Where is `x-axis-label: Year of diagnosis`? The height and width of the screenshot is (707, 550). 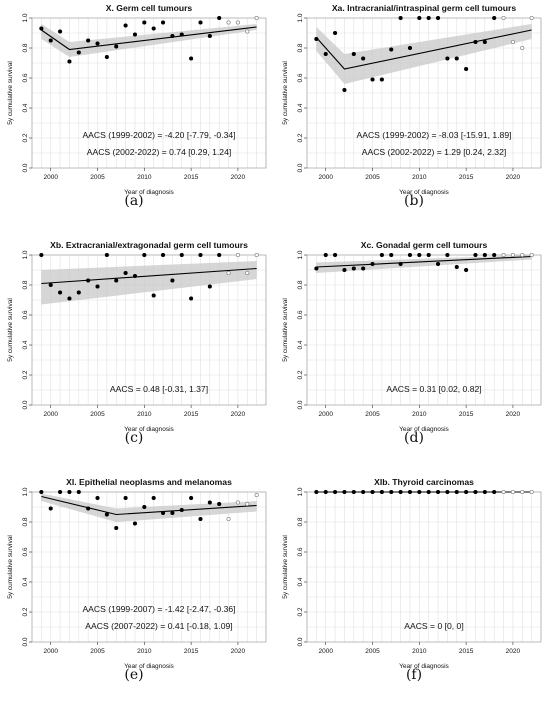
x-axis-label: Year of diagnosis is located at coordinates (424, 429).